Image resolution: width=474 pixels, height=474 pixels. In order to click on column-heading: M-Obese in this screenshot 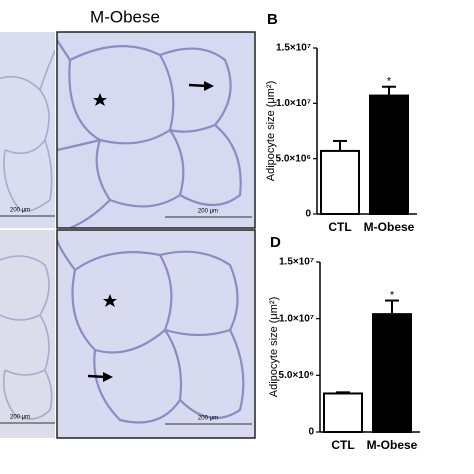, I will do `click(125, 16)`.